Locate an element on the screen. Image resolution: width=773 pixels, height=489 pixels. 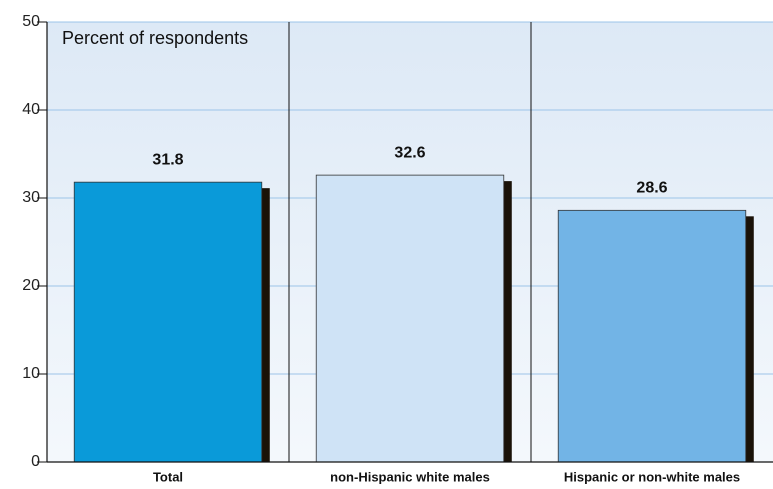
y-tick-label: 0 is located at coordinates (35, 461).